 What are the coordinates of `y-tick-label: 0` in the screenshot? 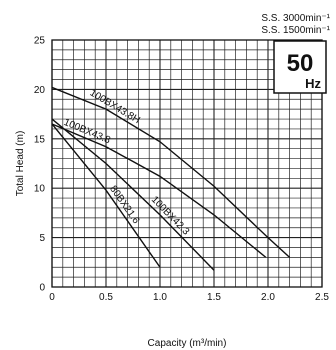 It's located at (42, 288).